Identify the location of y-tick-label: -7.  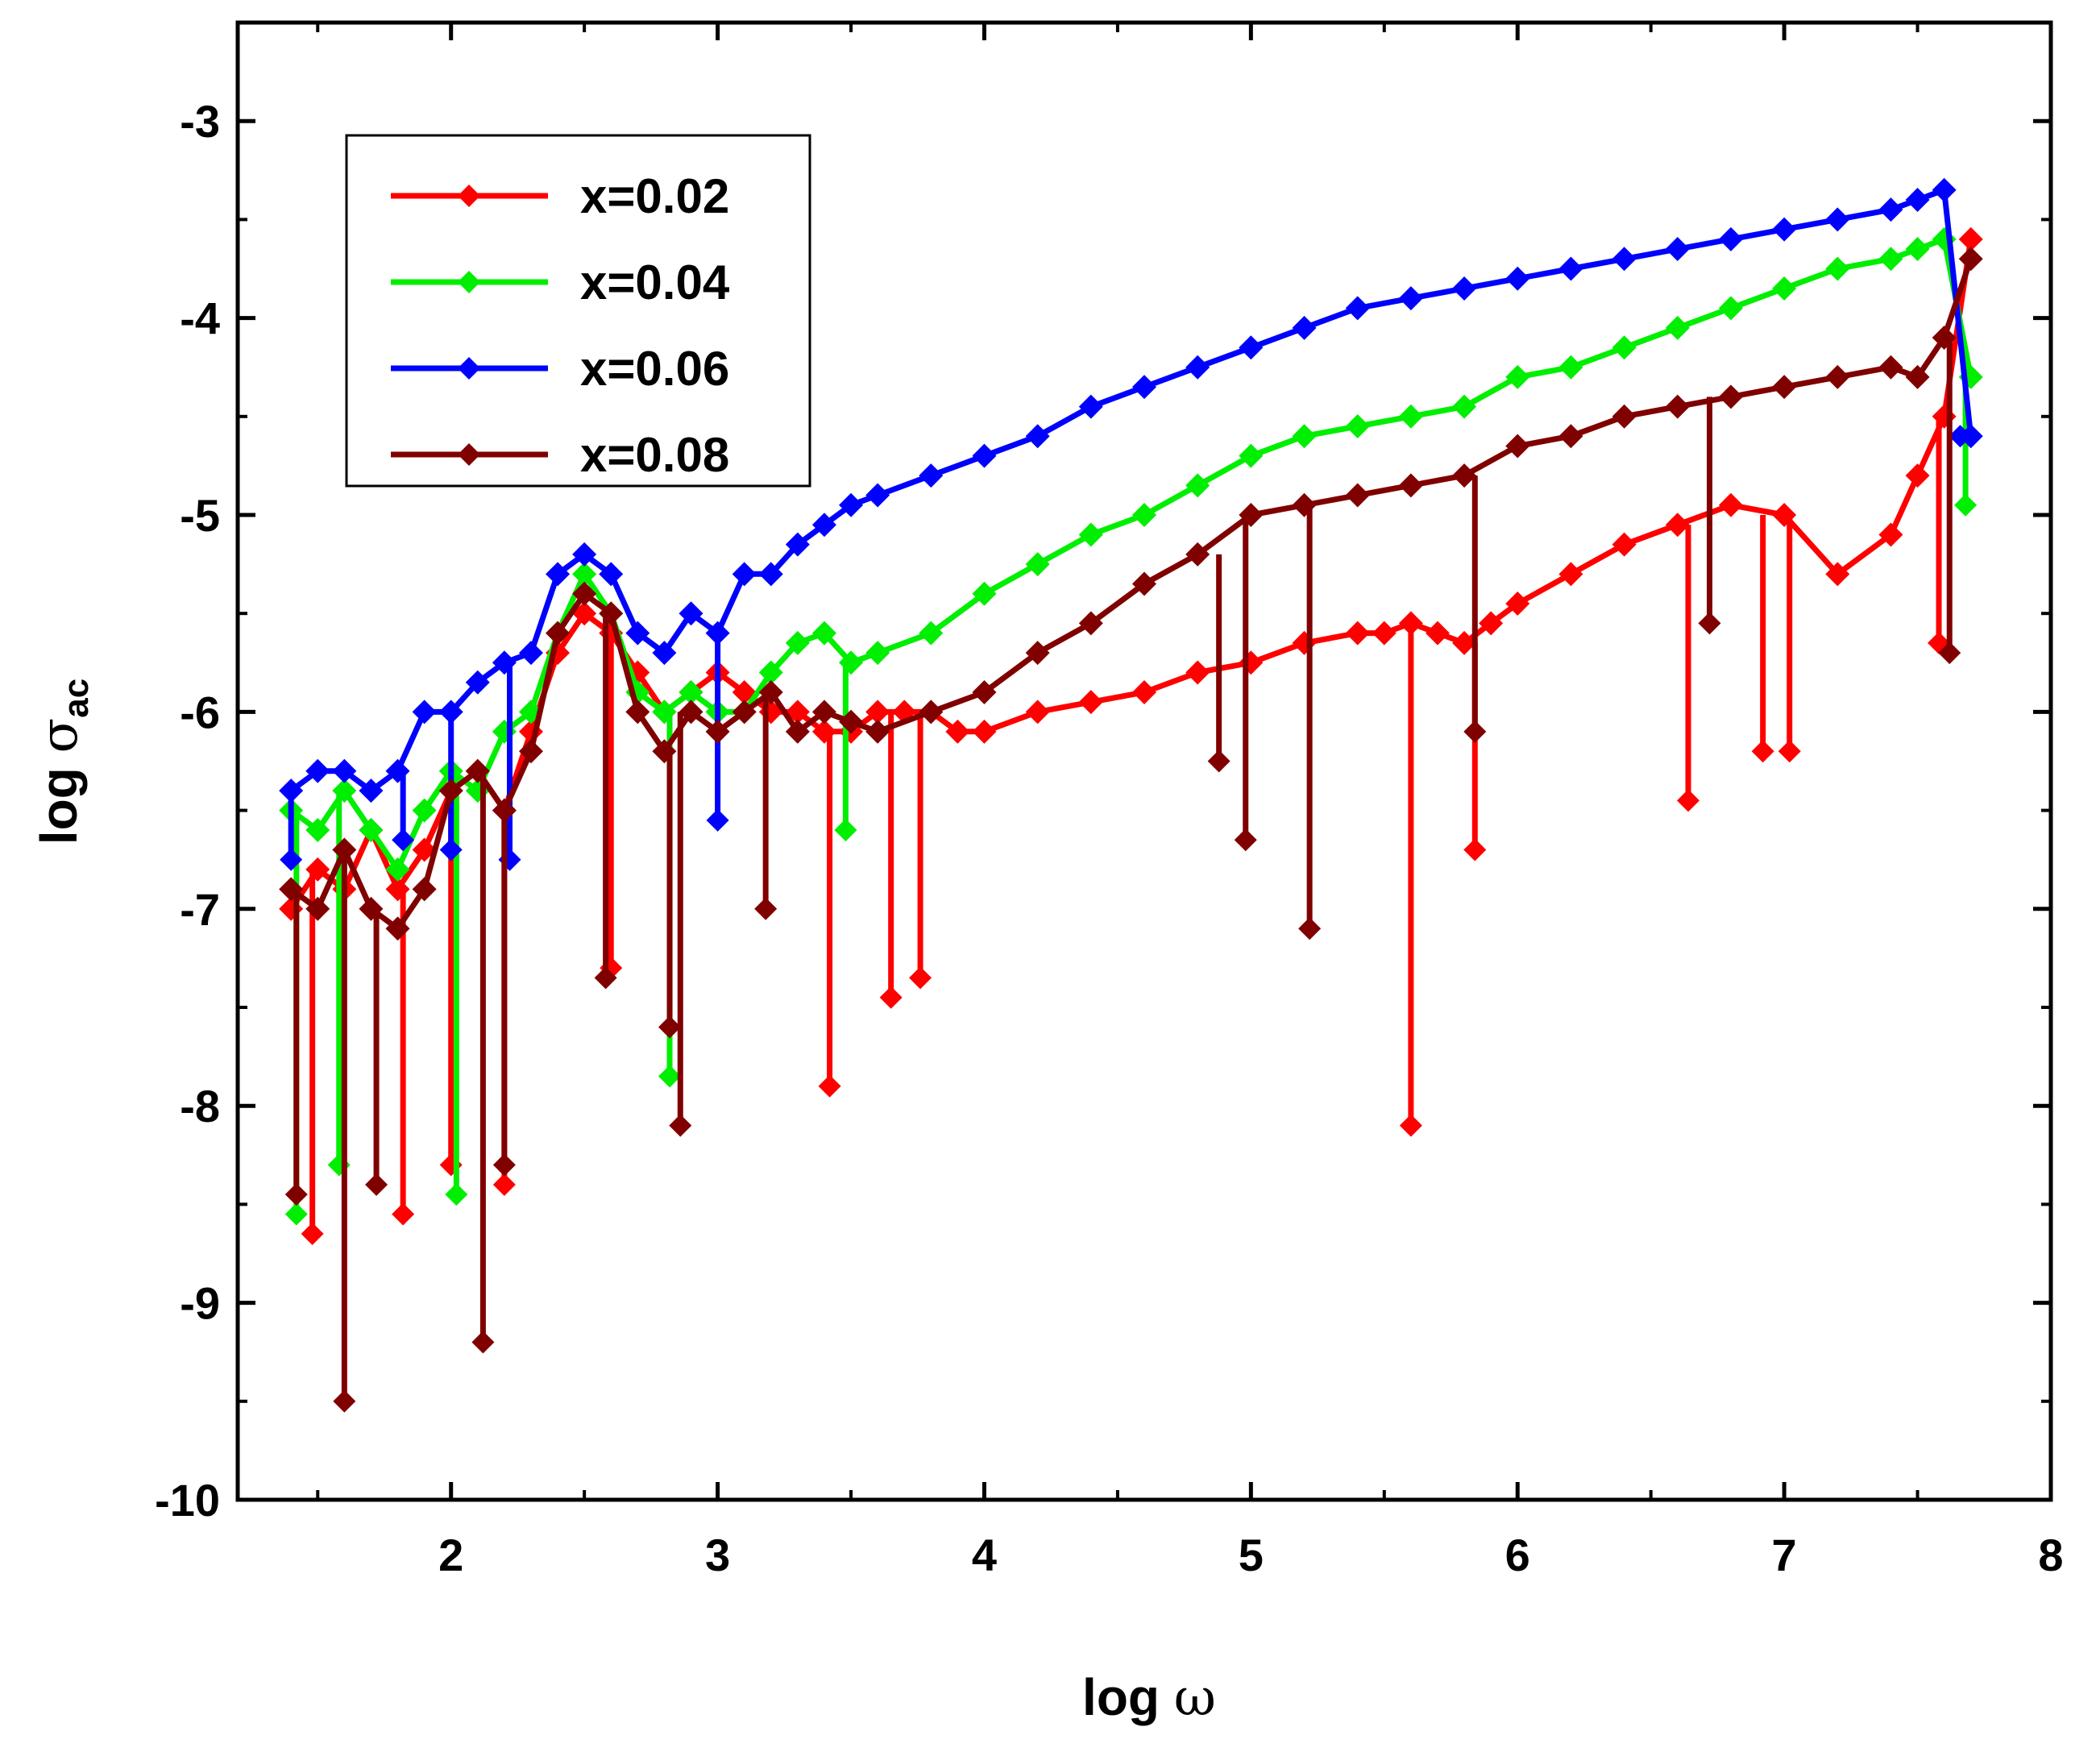
(200, 909).